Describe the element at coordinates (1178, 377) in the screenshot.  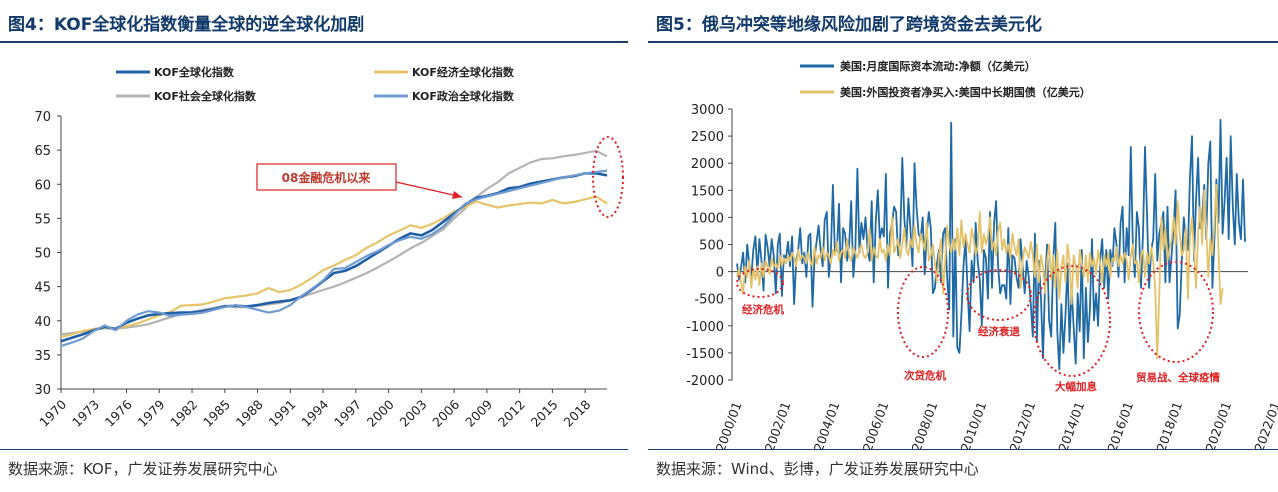
I see `annotation-label: 贸易战、全球疫情` at that location.